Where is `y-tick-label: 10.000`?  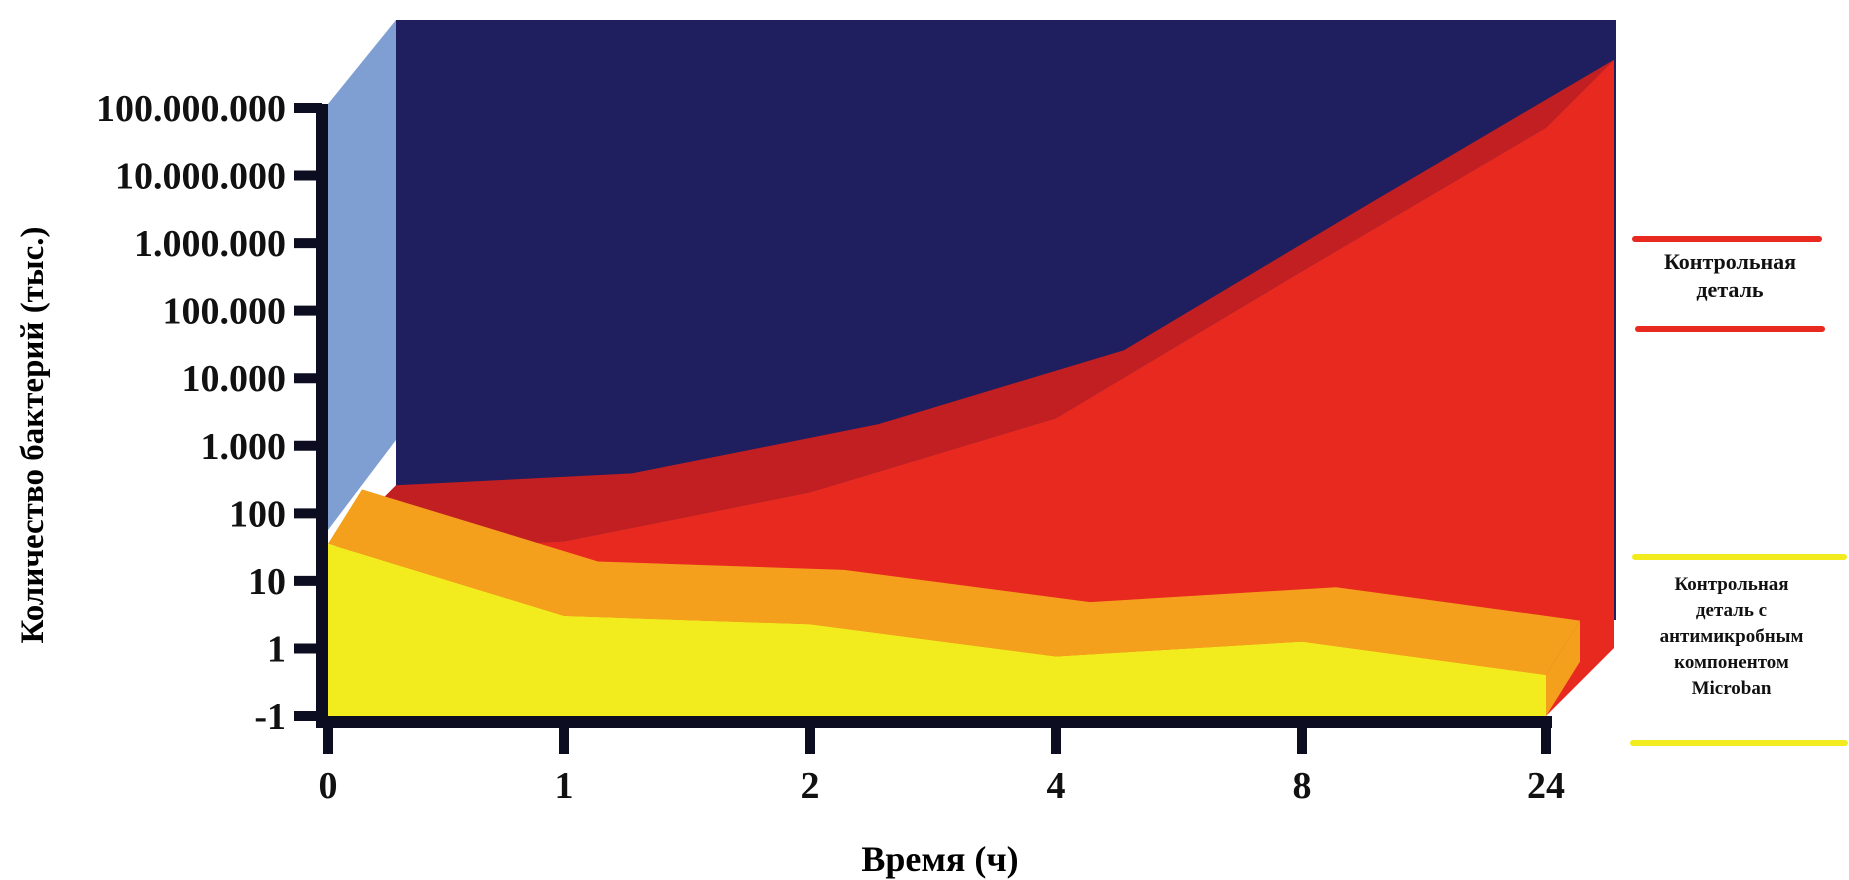
y-tick-label: 10.000 is located at coordinates (234, 379).